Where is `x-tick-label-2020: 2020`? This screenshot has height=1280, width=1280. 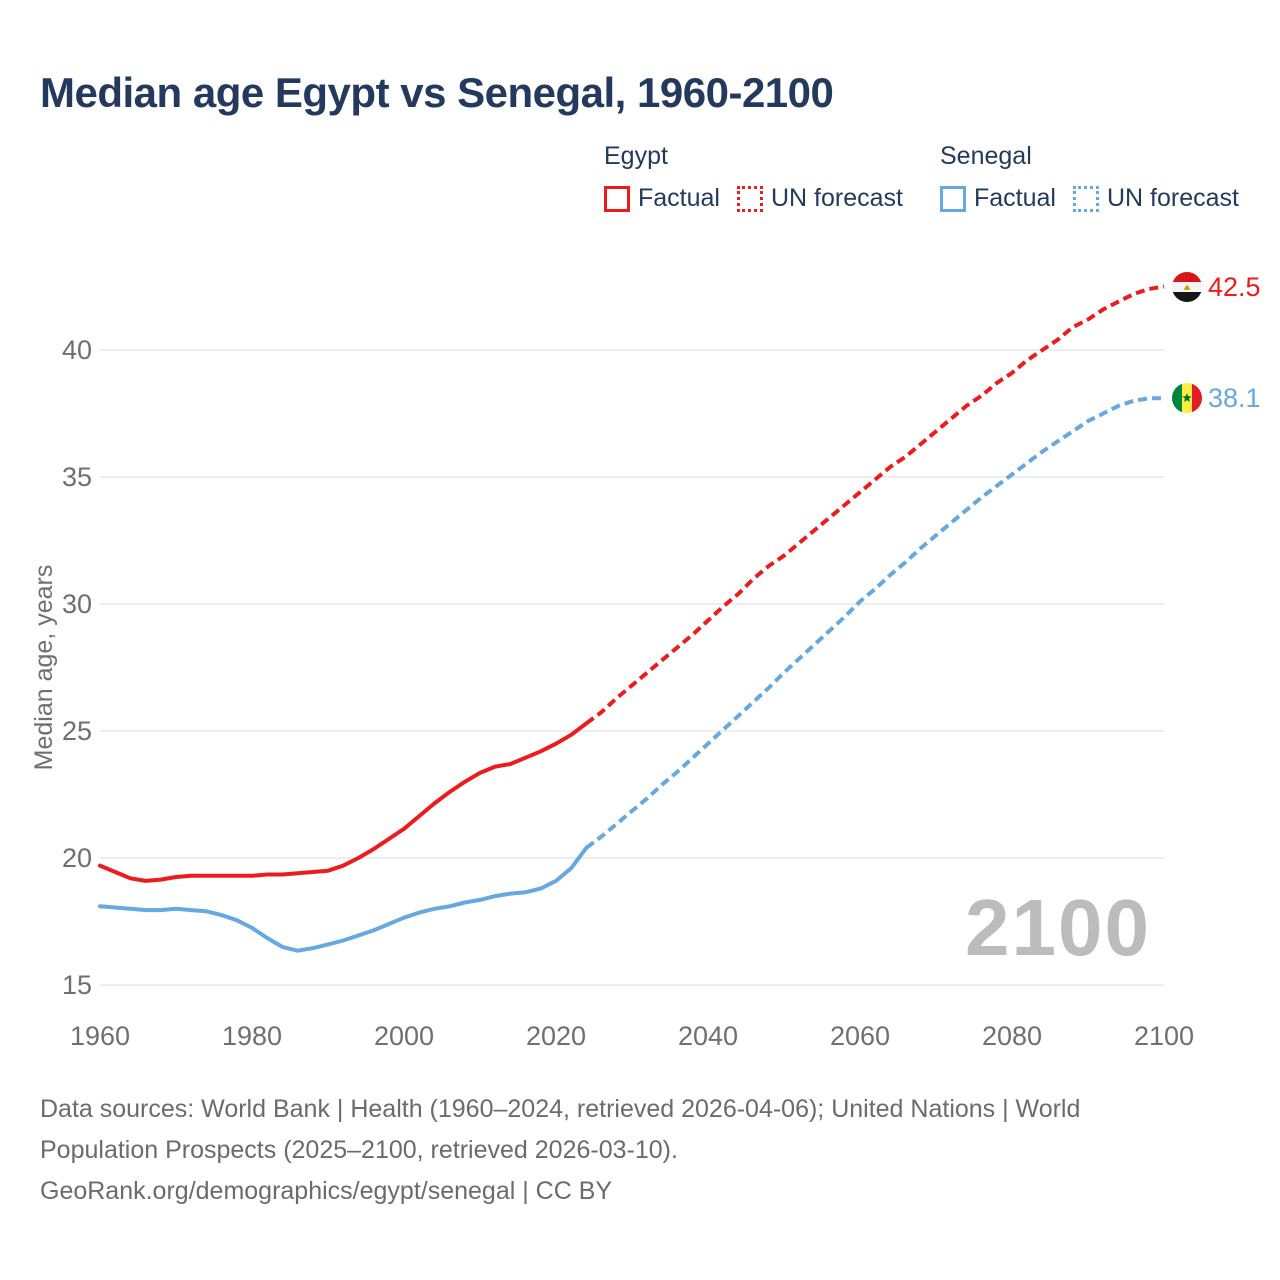
x-tick-label-2020: 2020 is located at coordinates (556, 1036).